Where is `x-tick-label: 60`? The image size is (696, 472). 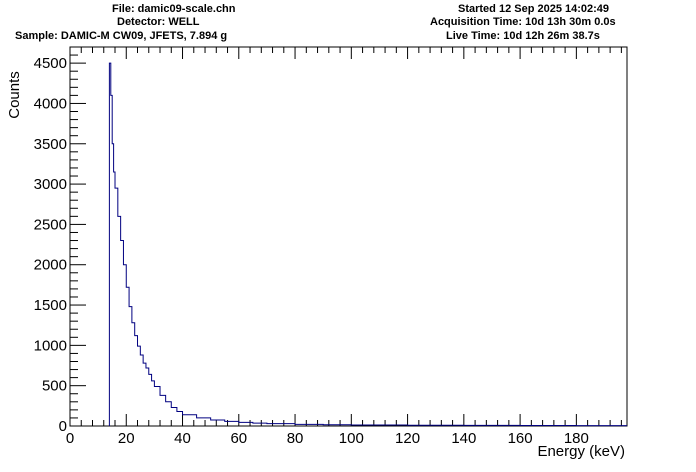 x-tick-label: 60 is located at coordinates (238, 438).